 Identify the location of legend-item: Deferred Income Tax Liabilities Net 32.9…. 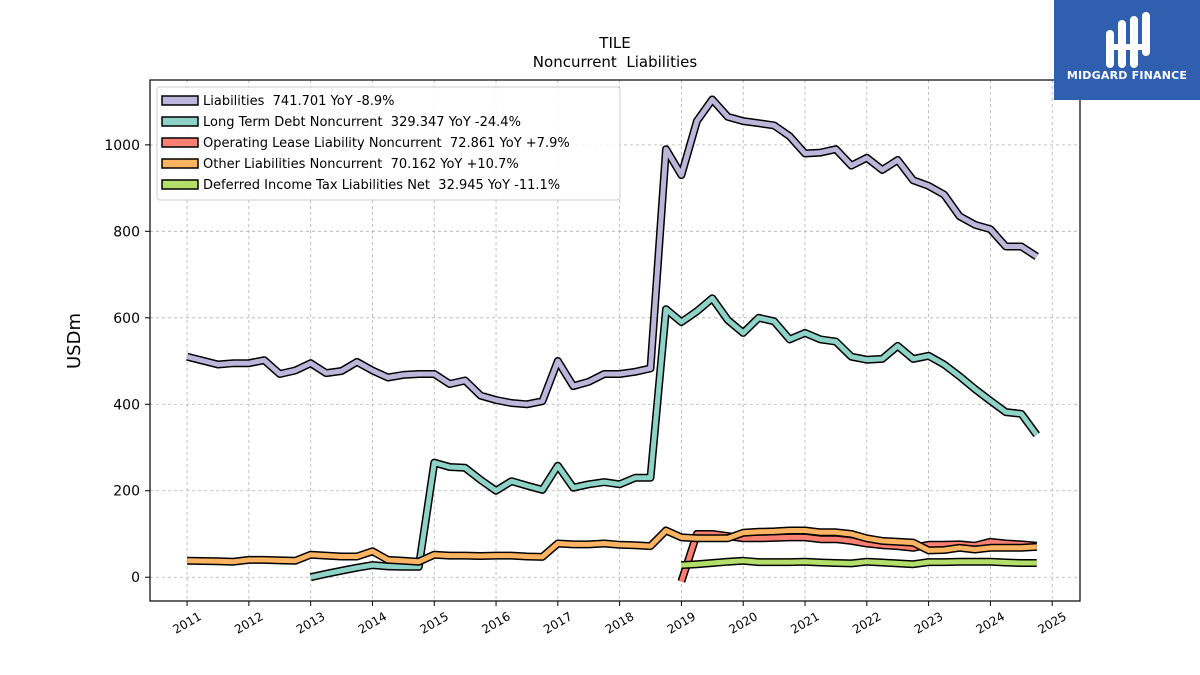
(360, 185).